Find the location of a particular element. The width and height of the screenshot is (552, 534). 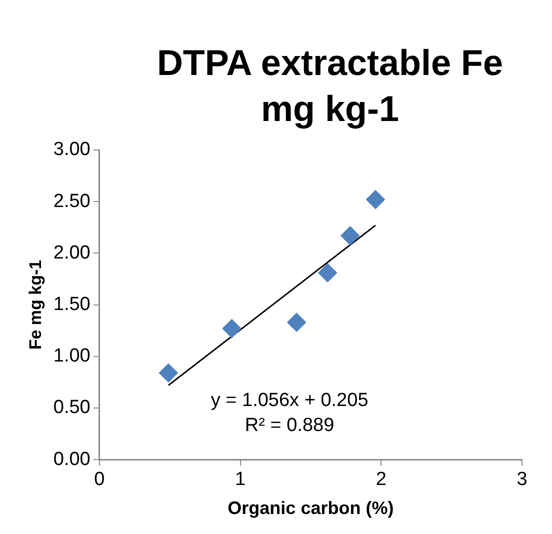

y-tick-label: 2.00 is located at coordinates (71, 253).